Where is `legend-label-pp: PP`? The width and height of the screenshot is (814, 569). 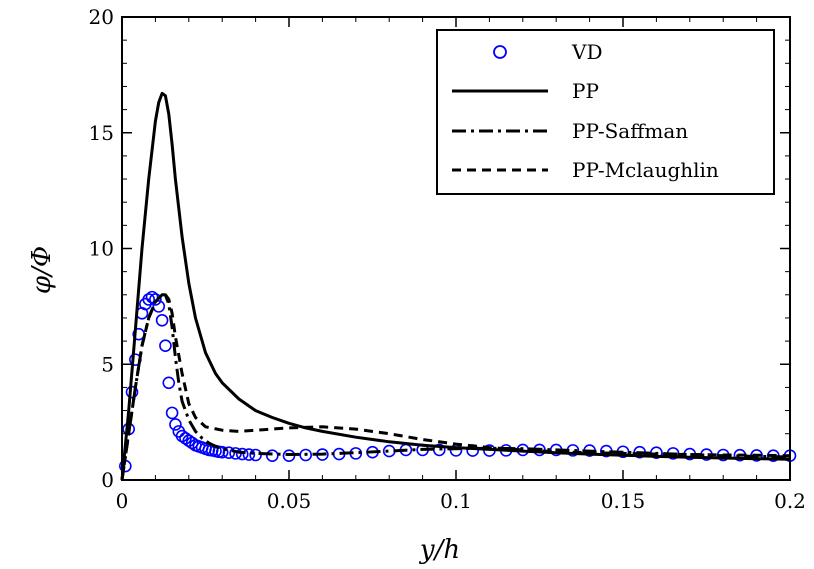 legend-label-pp: PP is located at coordinates (585, 91).